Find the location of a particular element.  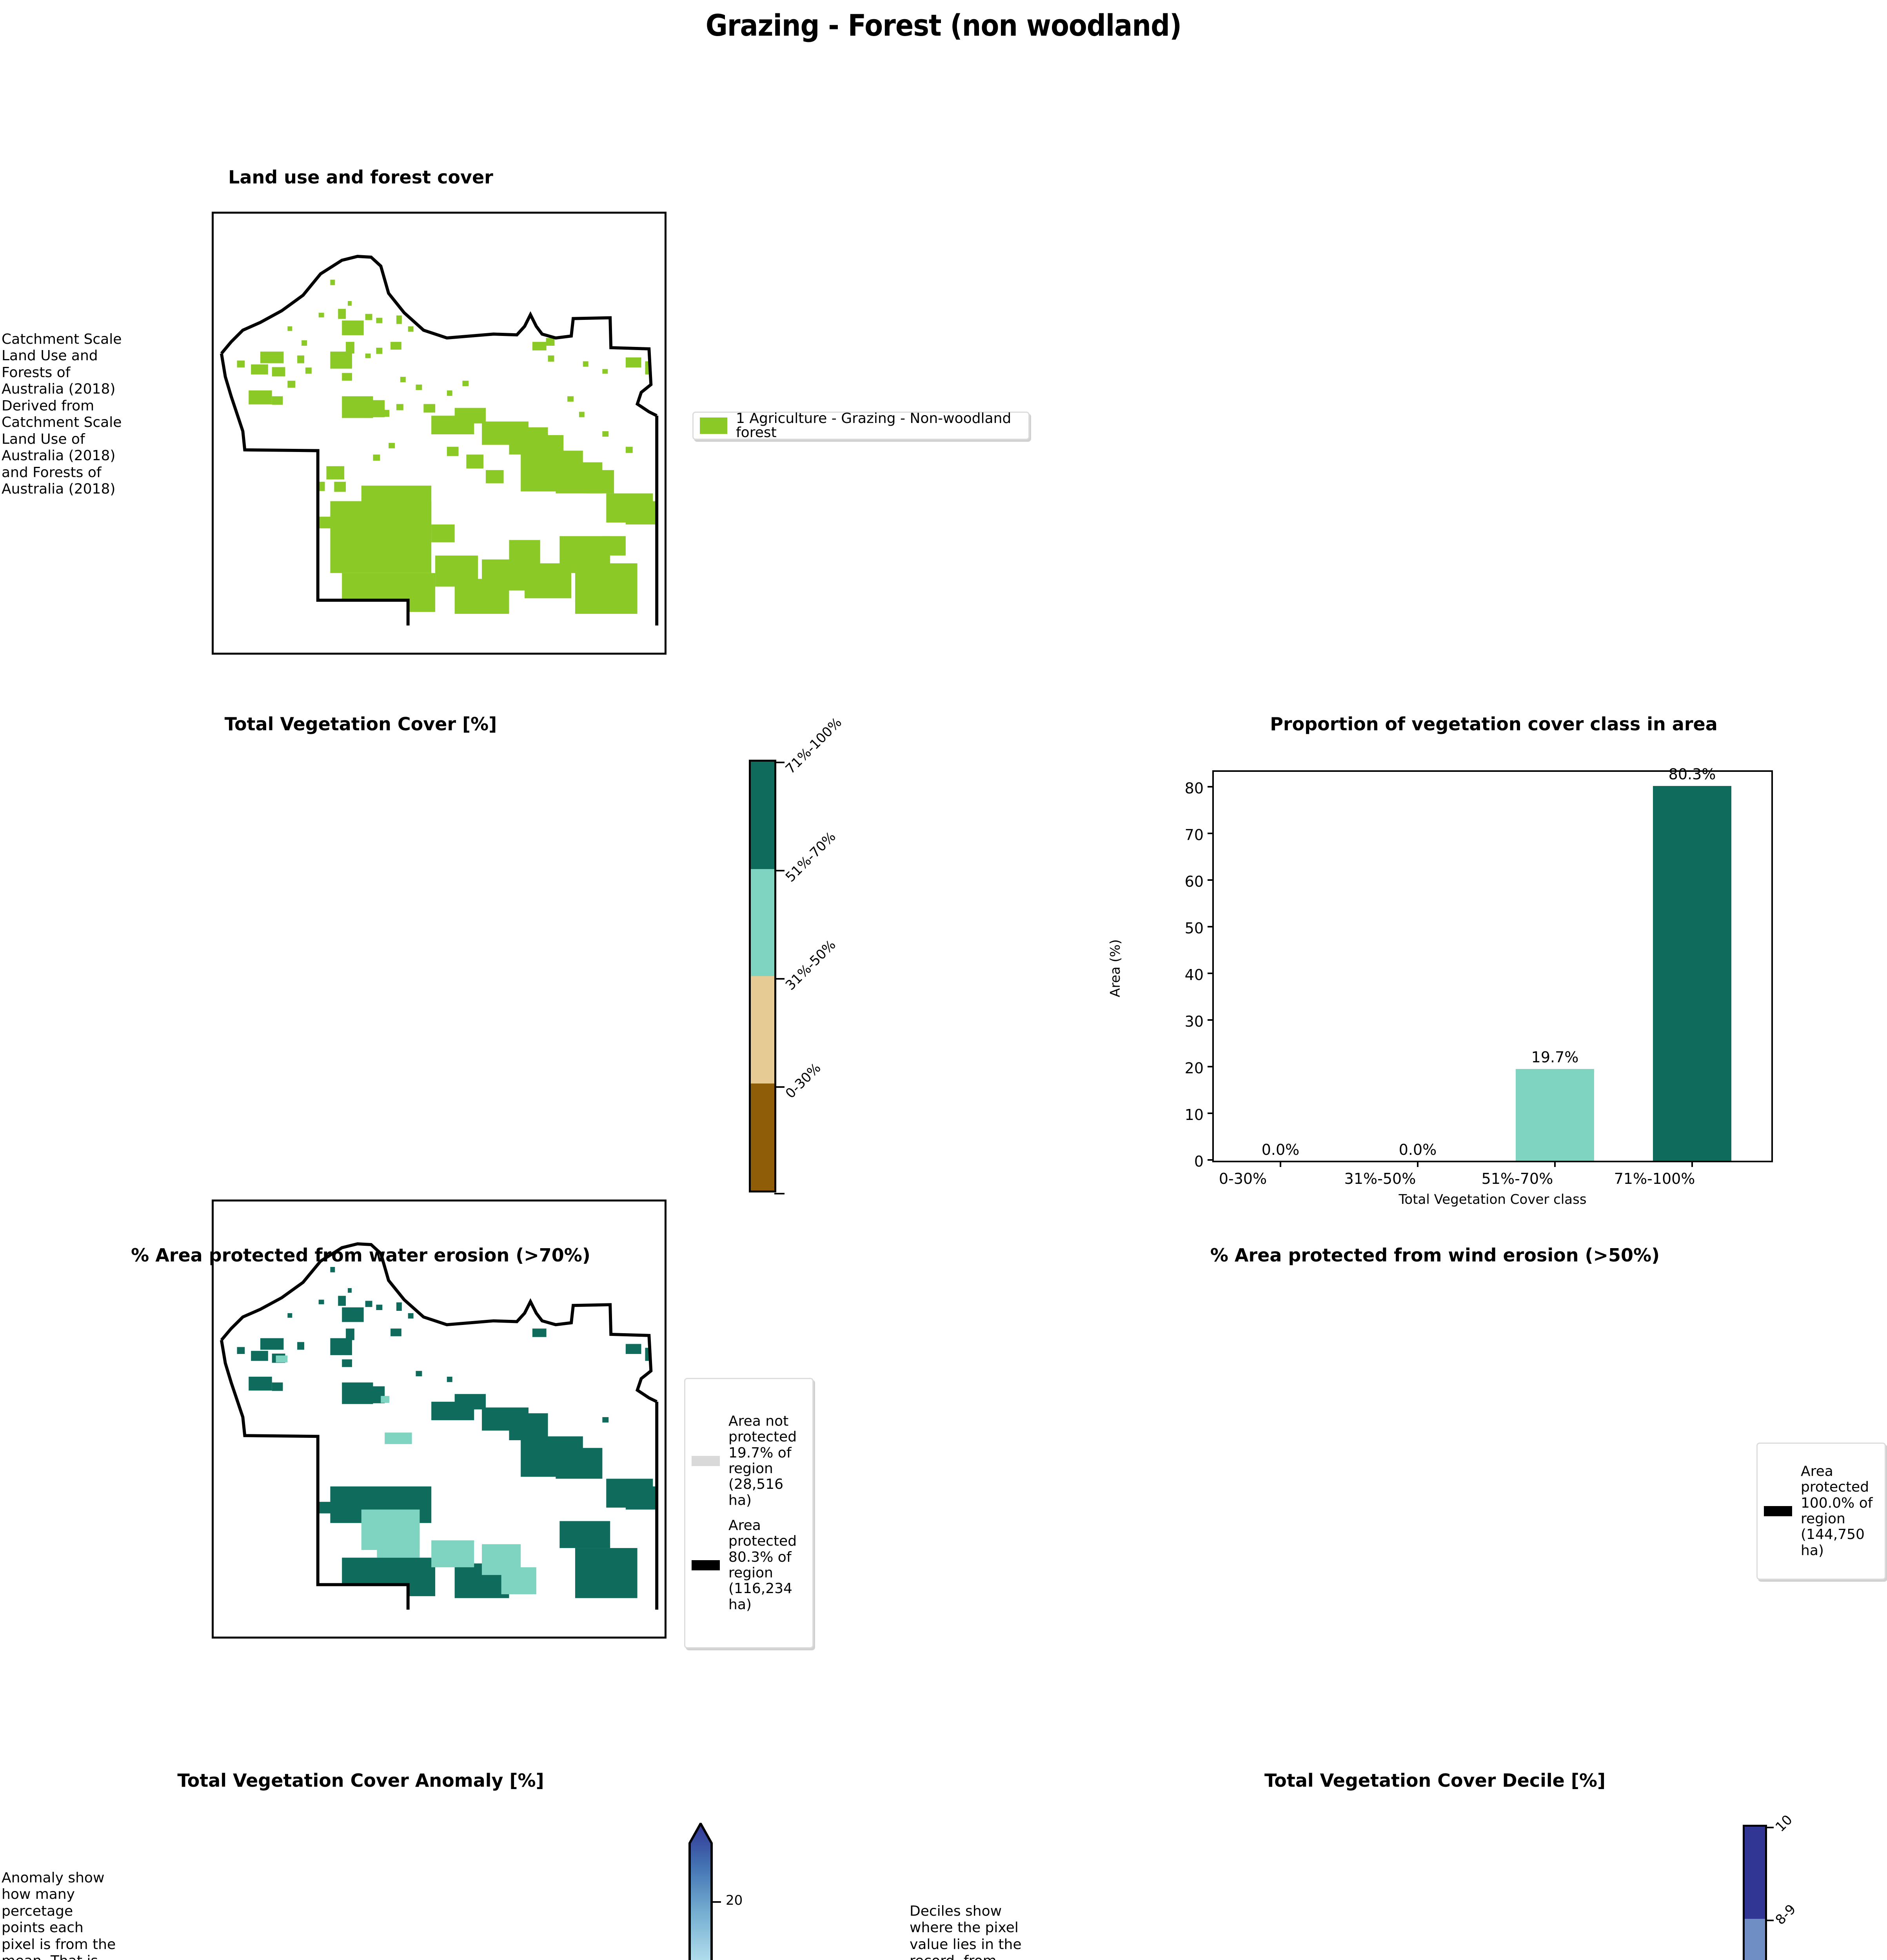

xtick-0-30: 0-30% is located at coordinates (1243, 1178).